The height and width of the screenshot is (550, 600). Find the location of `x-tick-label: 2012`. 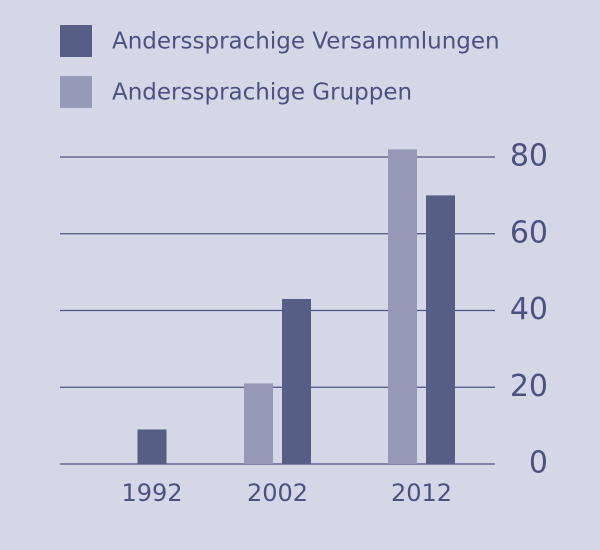

x-tick-label: 2012 is located at coordinates (421, 493).